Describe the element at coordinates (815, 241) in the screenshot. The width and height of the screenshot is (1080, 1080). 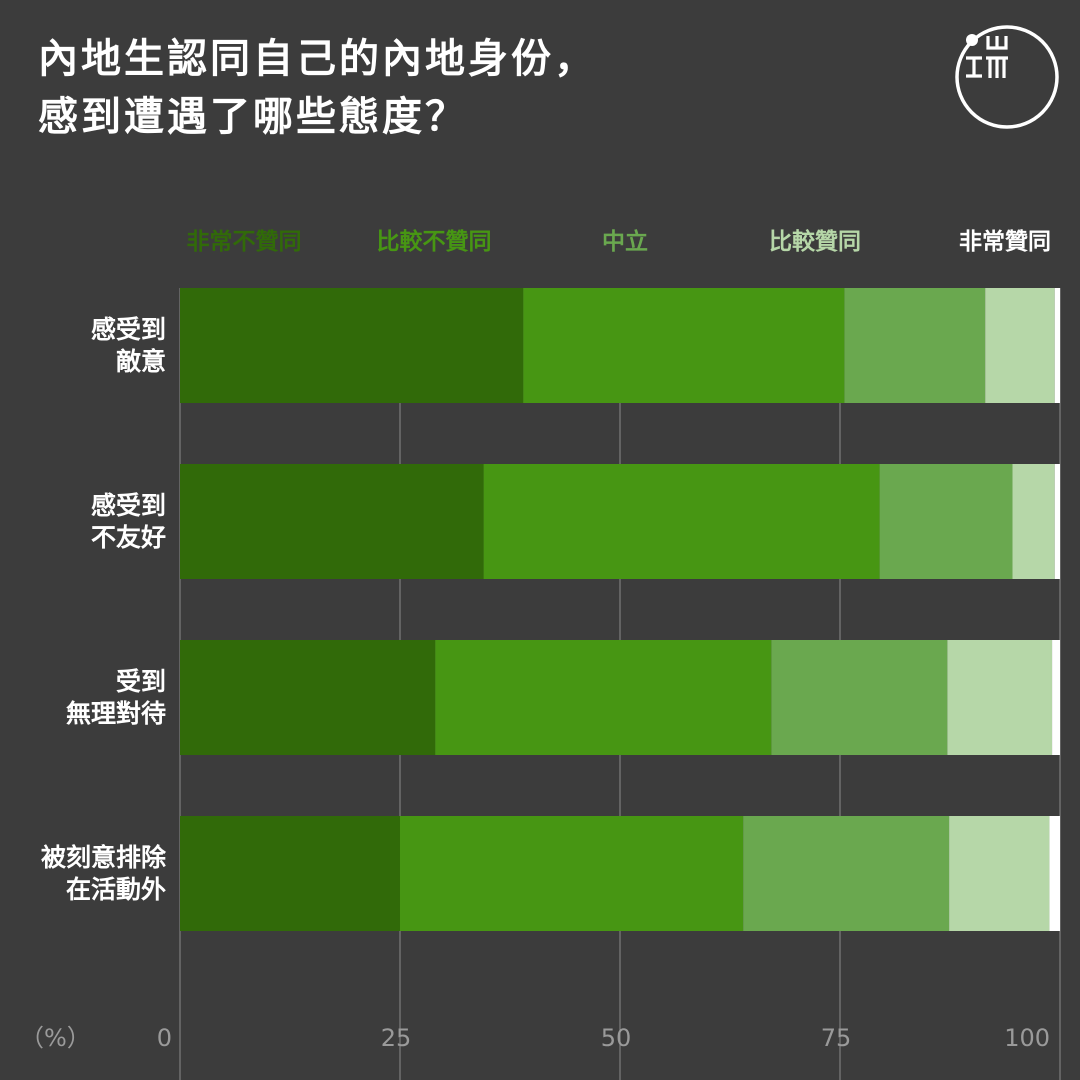
I see `legend-item: 比較贊同` at that location.